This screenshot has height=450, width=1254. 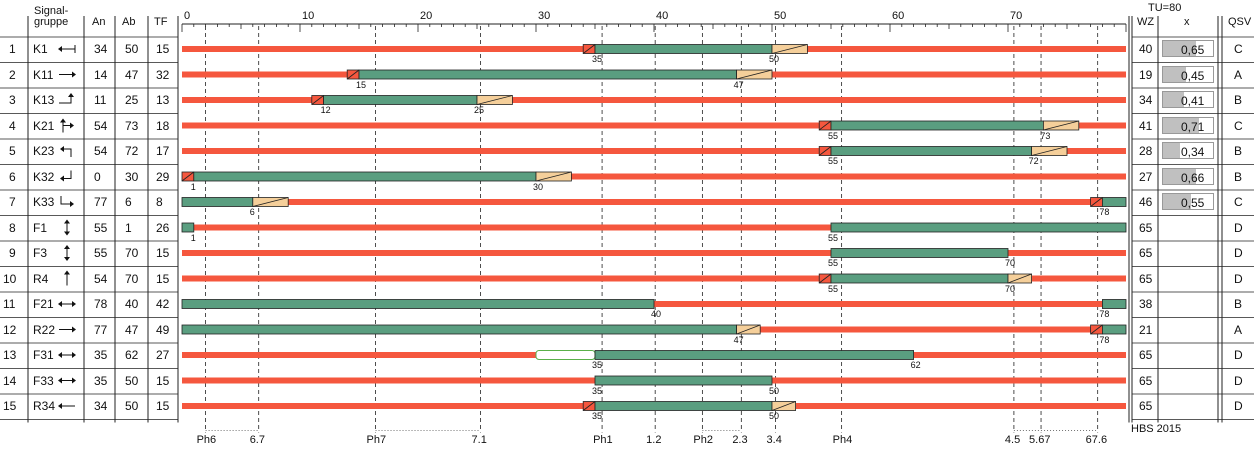 What do you see at coordinates (66, 151) in the screenshot?
I see `turn-left-up-icon` at bounding box center [66, 151].